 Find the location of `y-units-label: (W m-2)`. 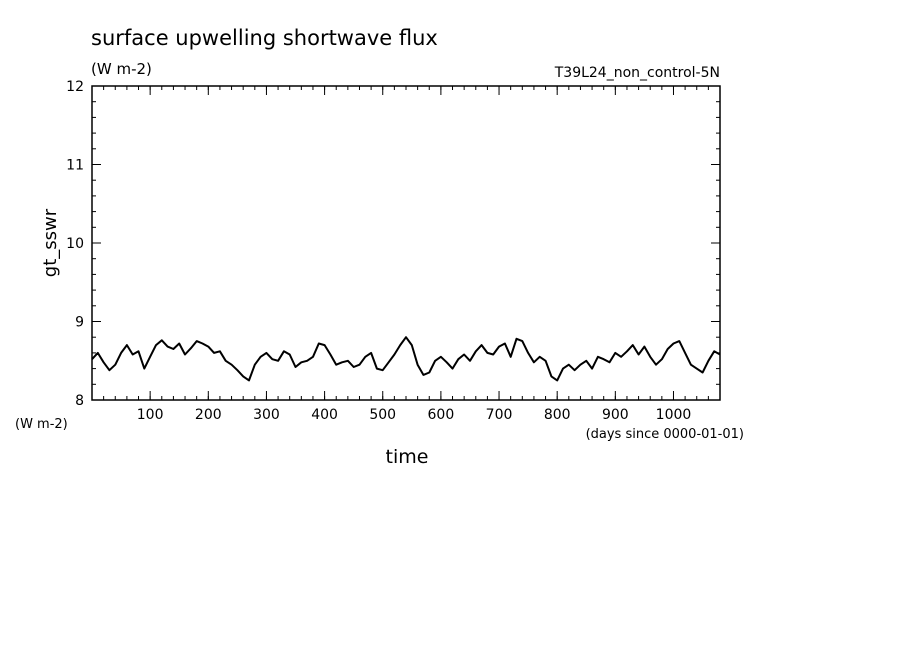

y-units-label: (W m-2) is located at coordinates (41, 424).